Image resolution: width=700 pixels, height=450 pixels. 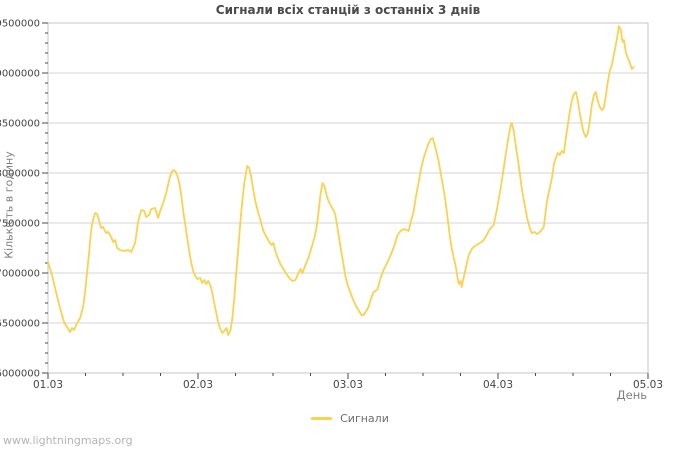 I want to click on y-tick-label: 7500000, so click(x=20, y=224).